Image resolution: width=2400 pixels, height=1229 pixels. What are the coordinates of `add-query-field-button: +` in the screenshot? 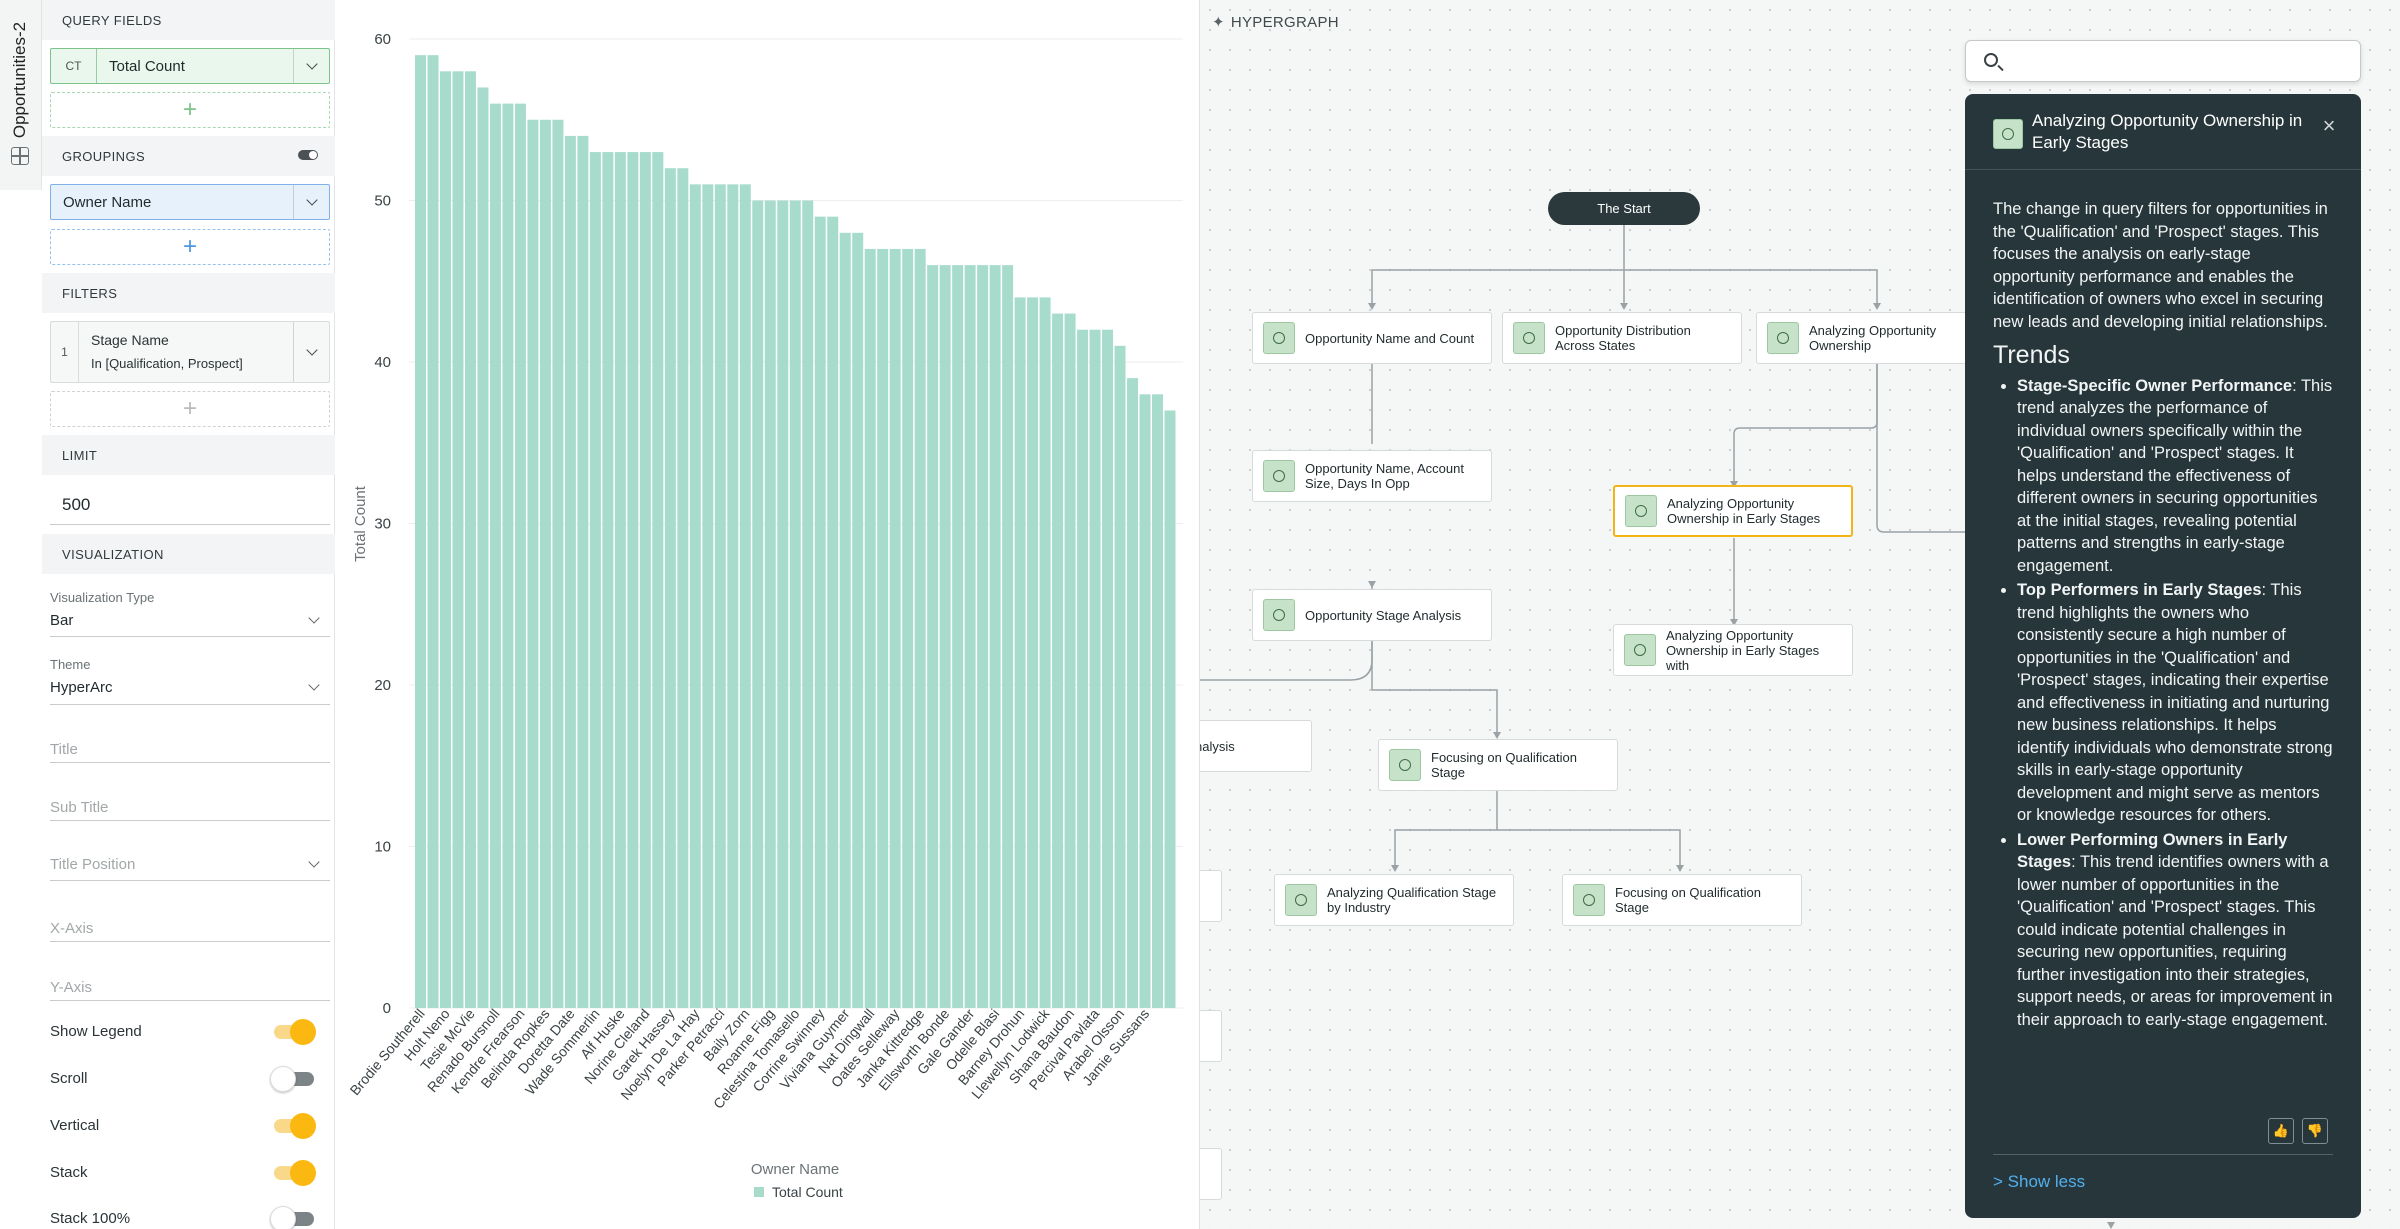 It's located at (190, 110).